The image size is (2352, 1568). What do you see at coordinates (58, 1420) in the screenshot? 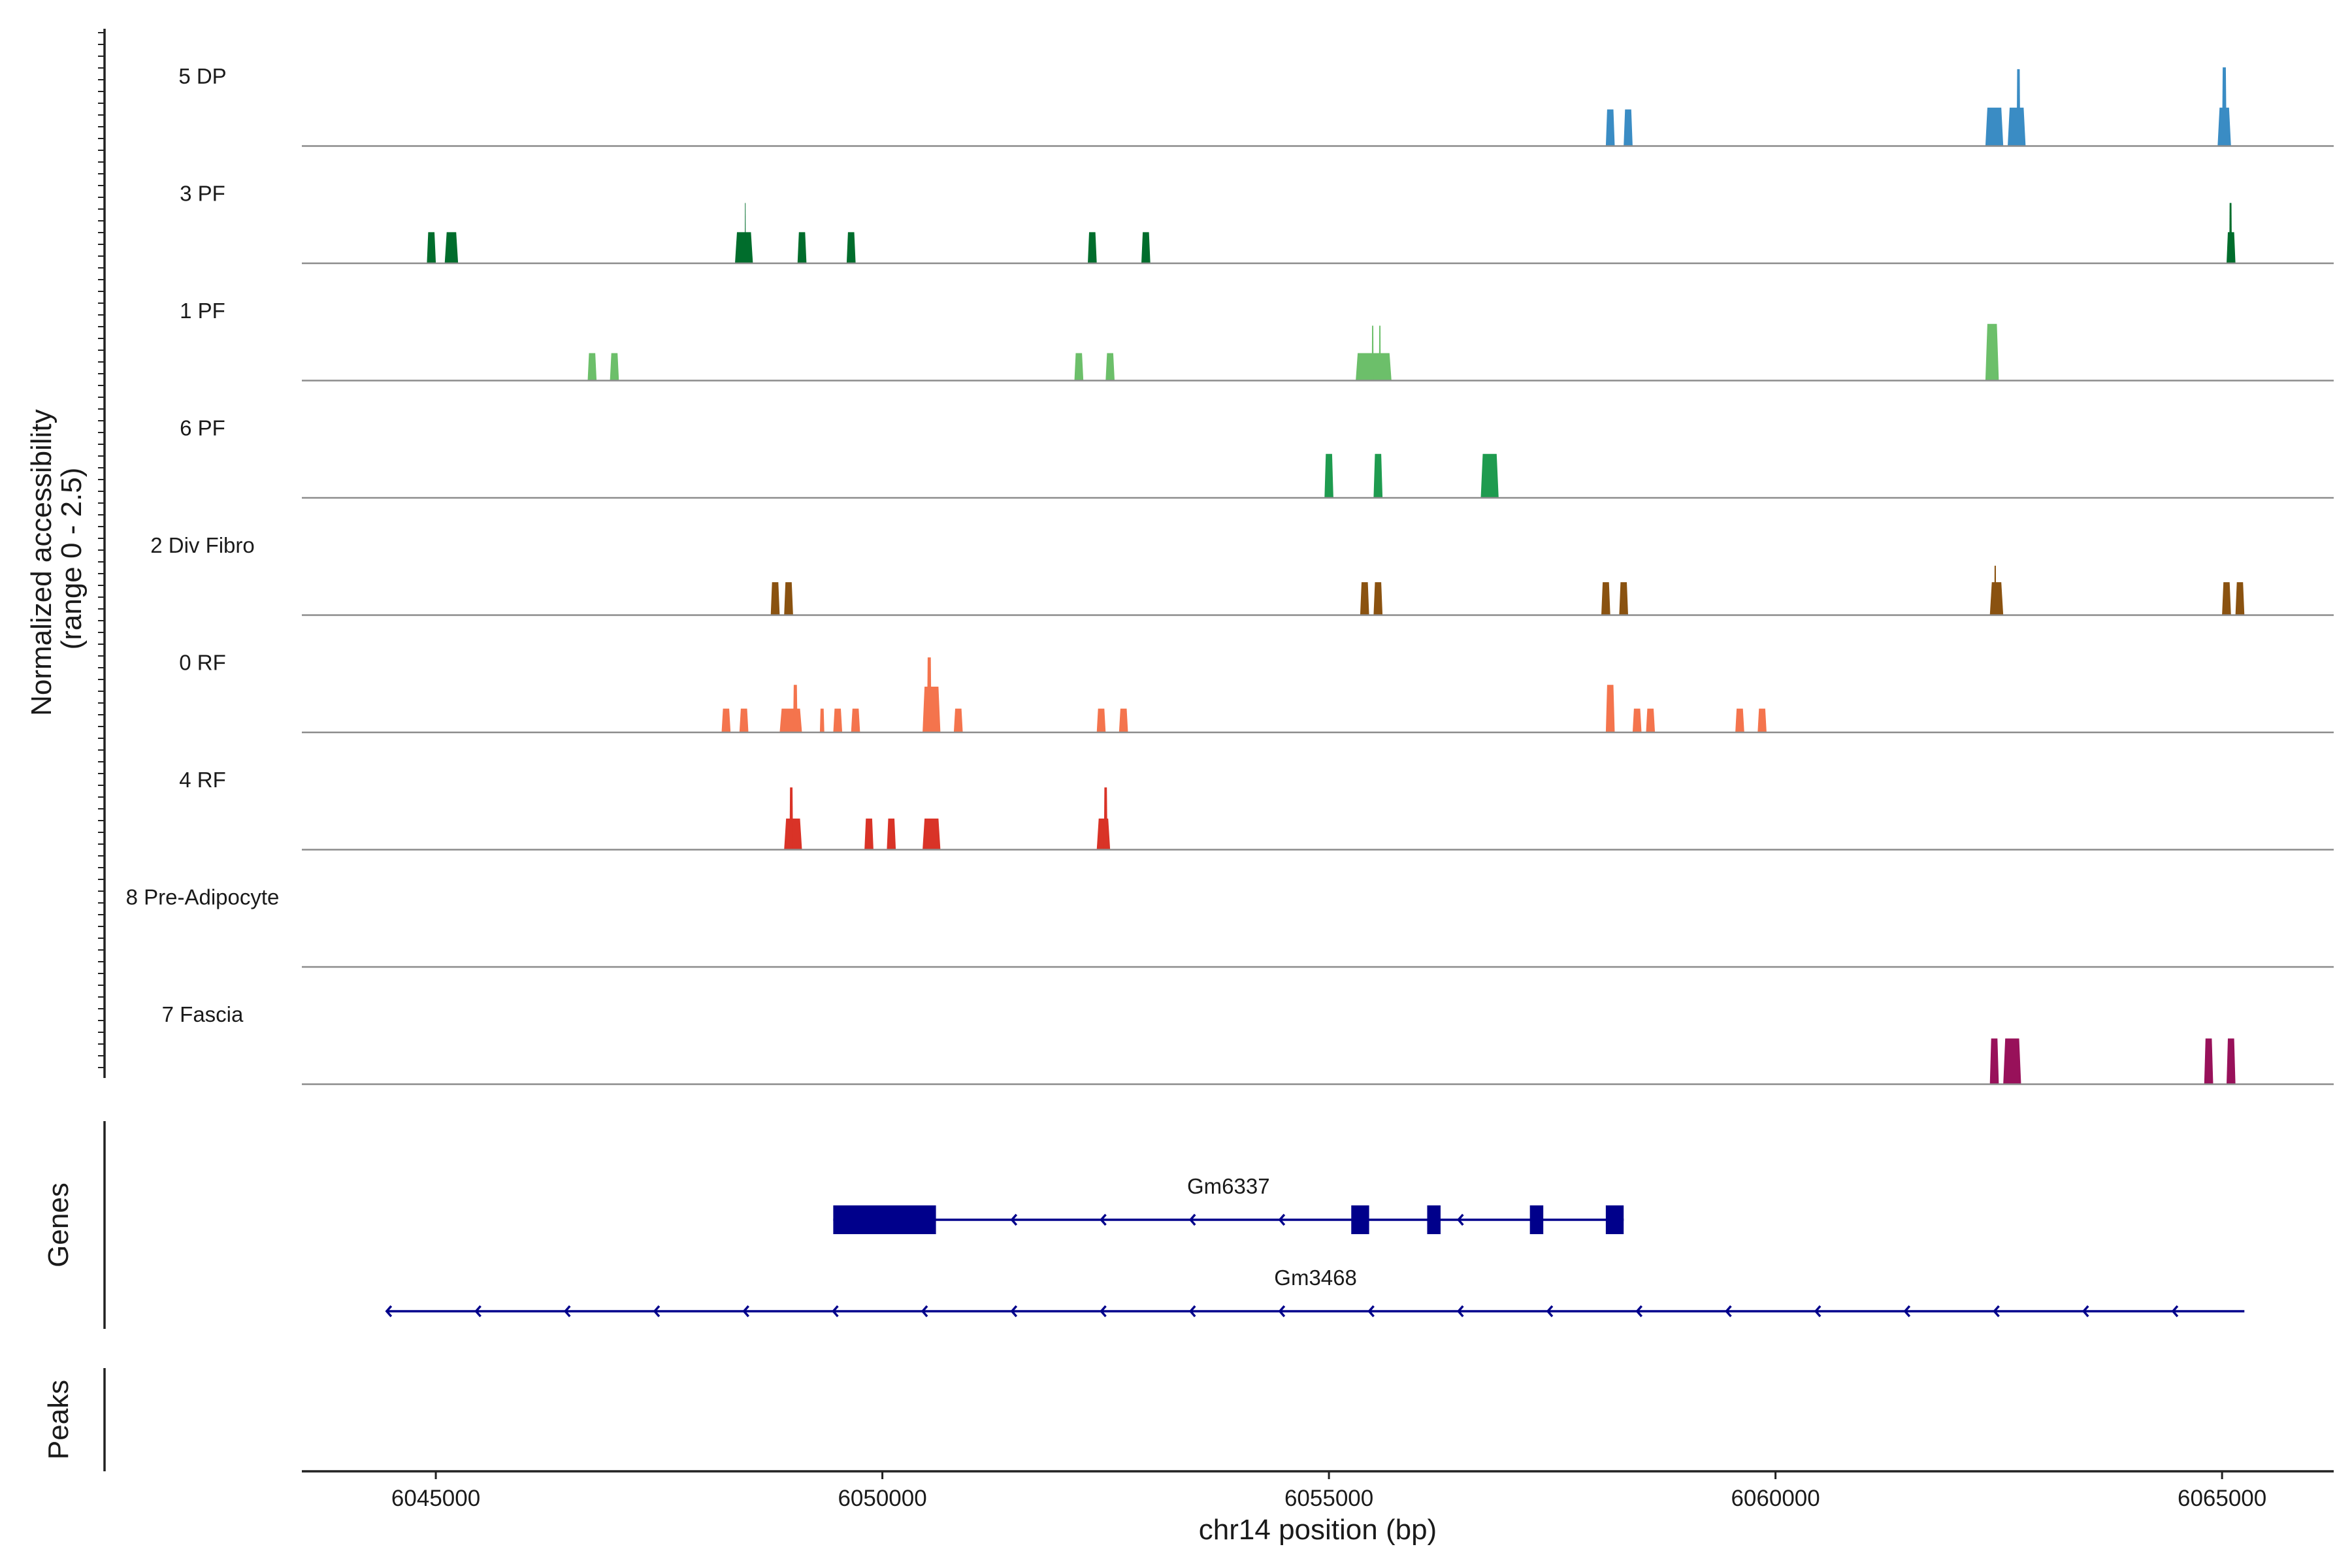
I see `peaks-panel-title: Peaks` at bounding box center [58, 1420].